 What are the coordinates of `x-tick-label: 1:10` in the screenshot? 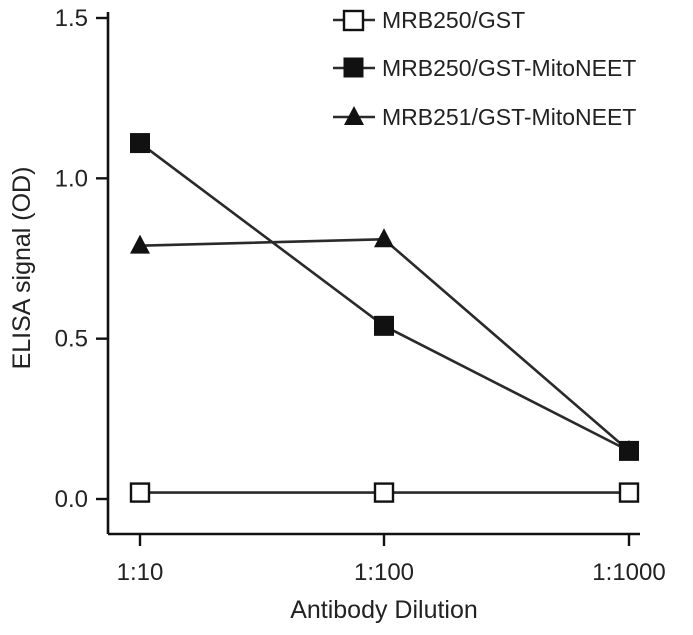 It's located at (140, 572).